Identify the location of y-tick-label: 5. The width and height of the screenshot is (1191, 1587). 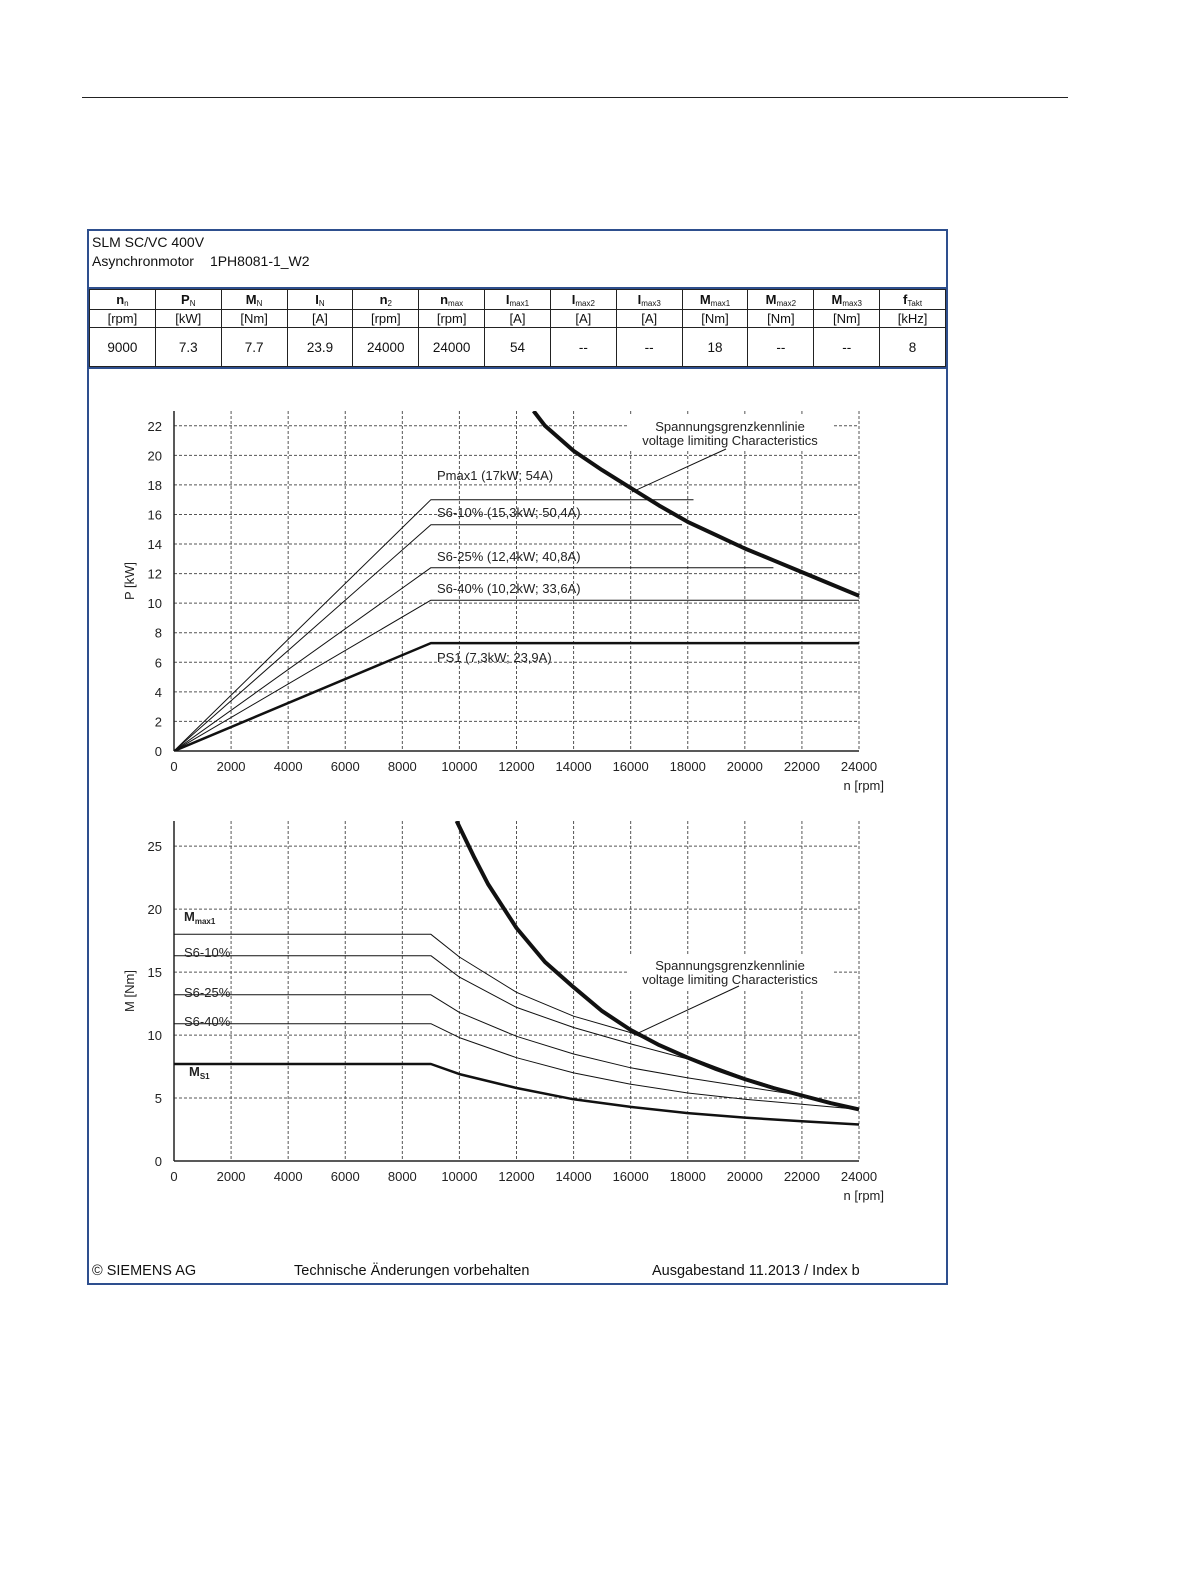
(158, 1098).